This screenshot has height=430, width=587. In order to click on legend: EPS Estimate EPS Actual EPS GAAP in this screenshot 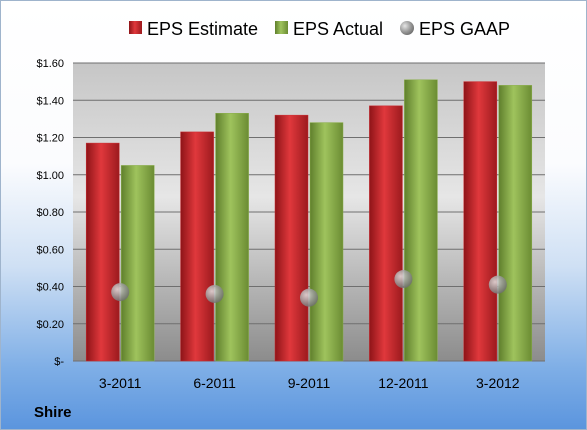, I will do `click(319, 29)`.